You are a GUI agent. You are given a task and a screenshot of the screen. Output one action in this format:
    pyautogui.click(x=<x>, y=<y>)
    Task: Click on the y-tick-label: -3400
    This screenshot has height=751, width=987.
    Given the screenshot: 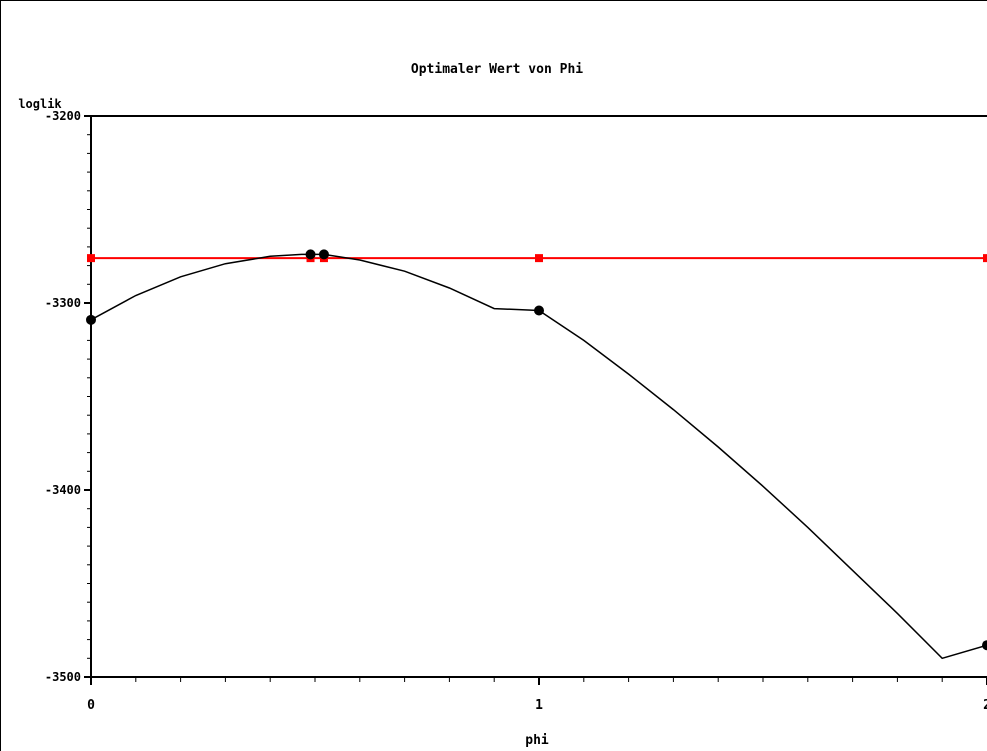 What is the action you would take?
    pyautogui.click(x=63, y=490)
    